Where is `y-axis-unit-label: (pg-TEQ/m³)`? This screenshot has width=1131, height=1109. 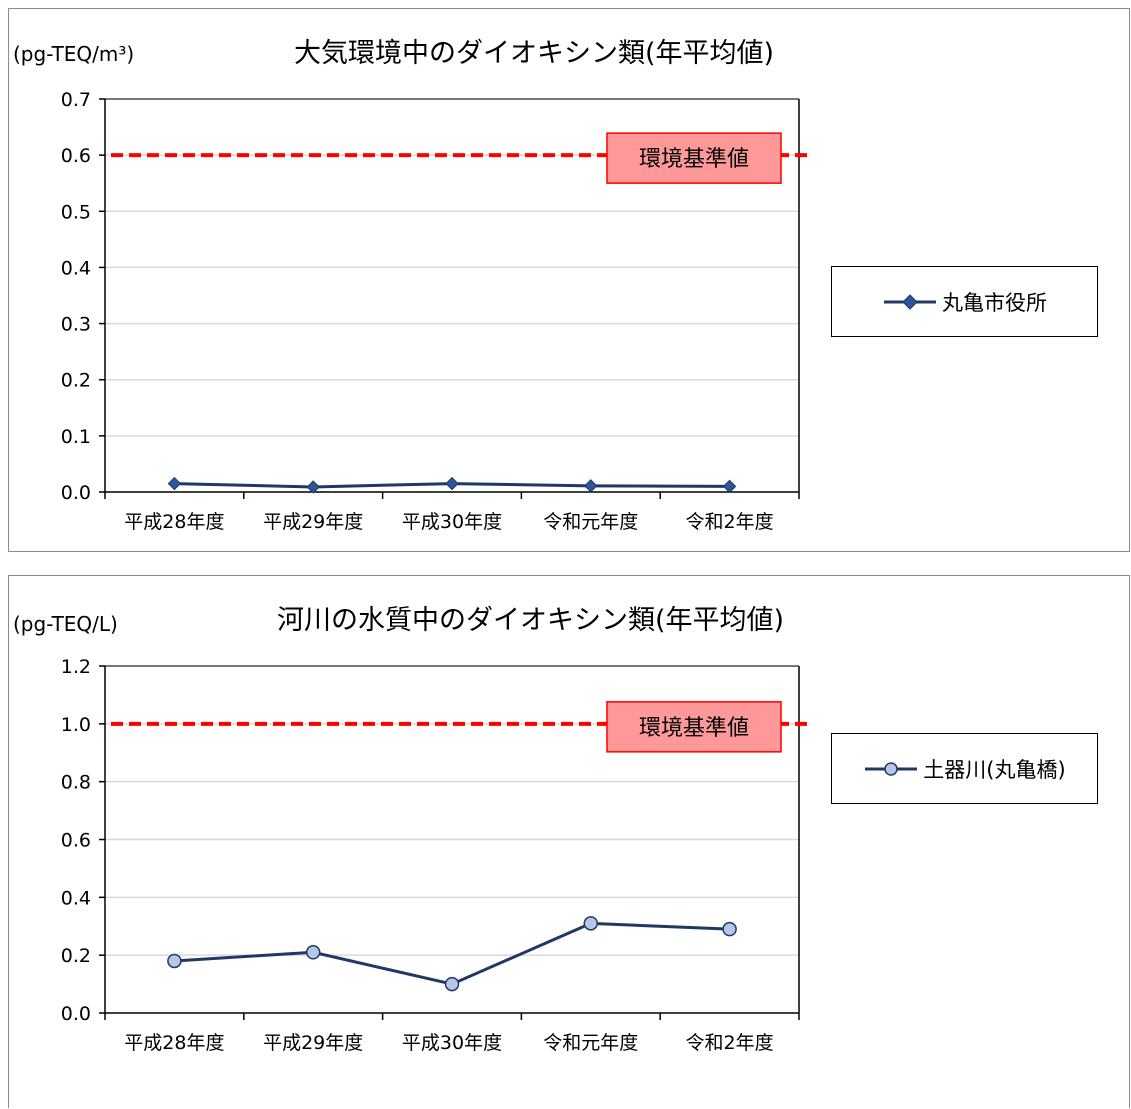 y-axis-unit-label: (pg-TEQ/m³) is located at coordinates (73, 54).